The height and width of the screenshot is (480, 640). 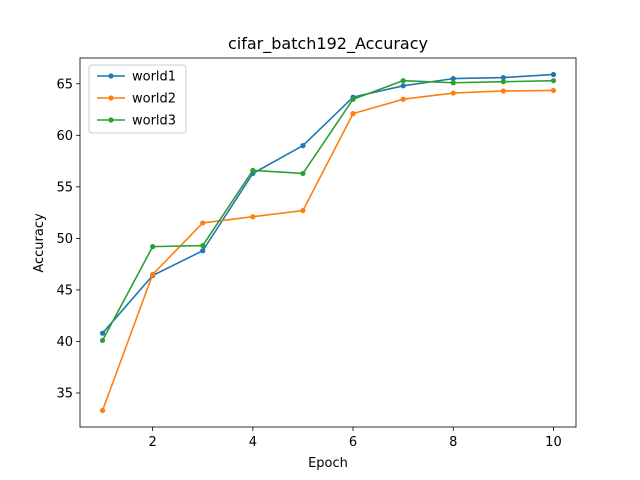 What do you see at coordinates (553, 442) in the screenshot?
I see `x-tick-label: 10` at bounding box center [553, 442].